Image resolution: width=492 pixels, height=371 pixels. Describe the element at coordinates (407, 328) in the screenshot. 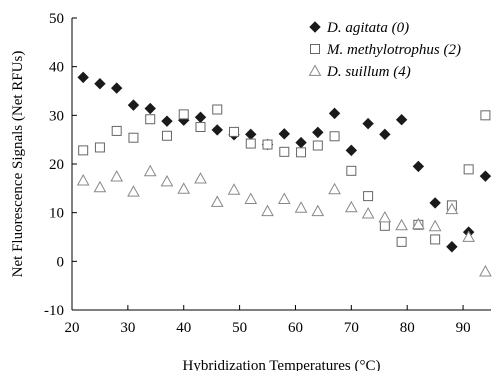

I see `x-tick-label: 80` at that location.